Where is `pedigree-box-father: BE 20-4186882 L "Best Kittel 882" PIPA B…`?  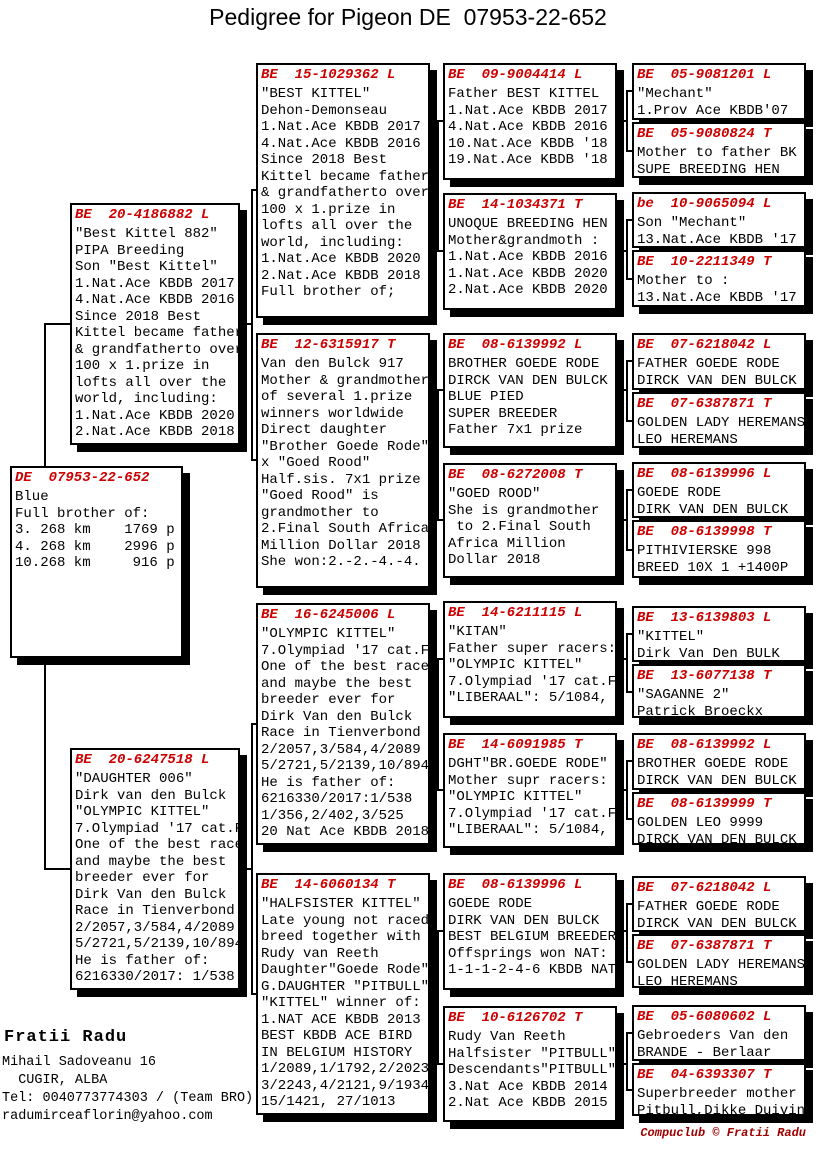
pedigree-box-father: BE 20-4186882 L "Best Kittel 882" PIPA B… is located at coordinates (155, 324).